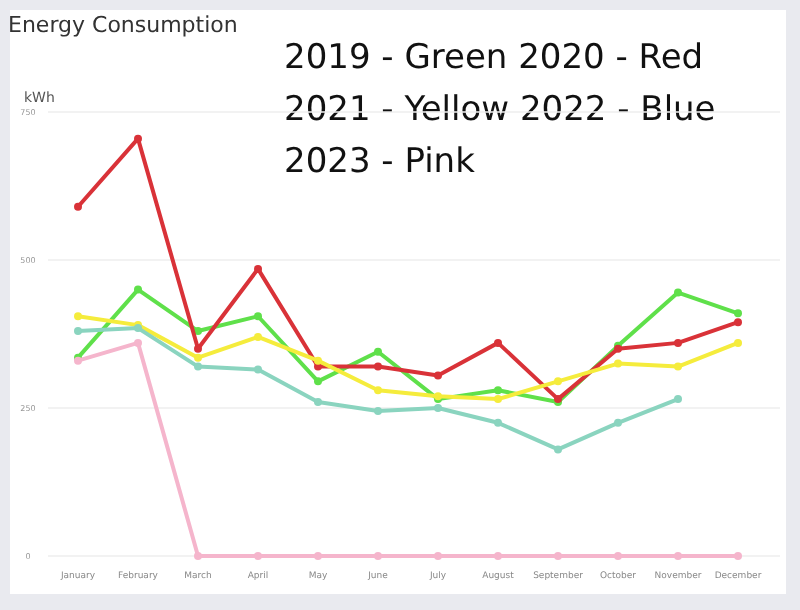  Describe the element at coordinates (123, 25) in the screenshot. I see `chart-title: Energy Consumption` at that location.